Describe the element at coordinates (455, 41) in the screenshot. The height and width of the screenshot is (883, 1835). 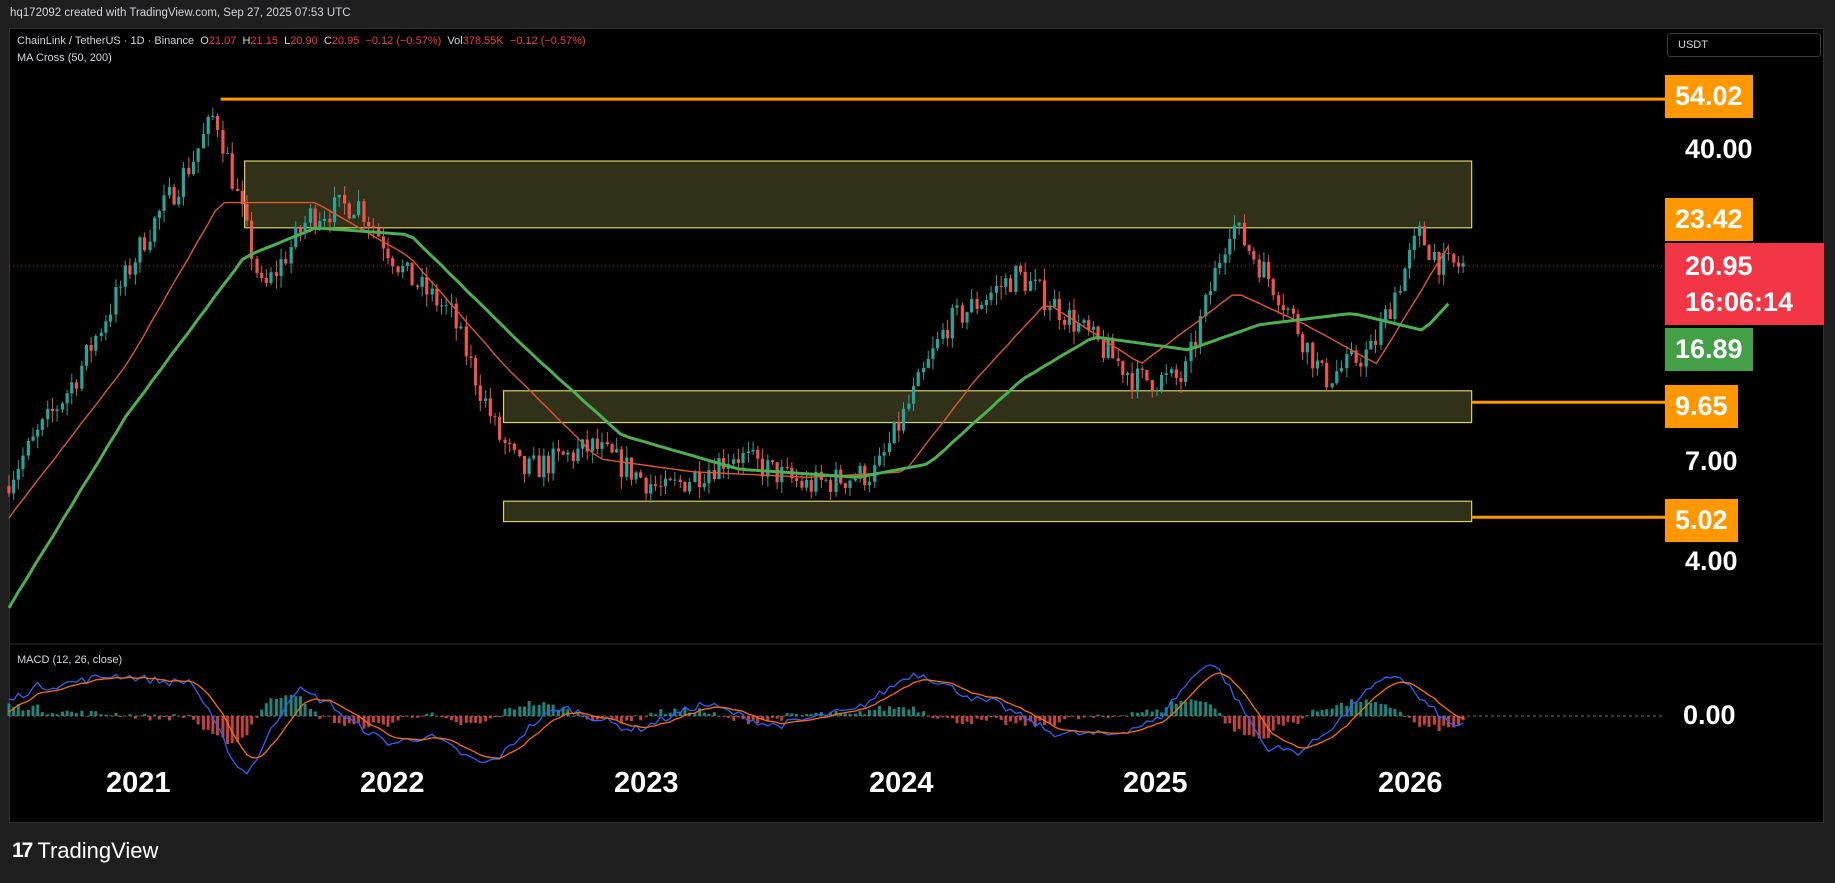
I see `volume-label: Vol` at that location.